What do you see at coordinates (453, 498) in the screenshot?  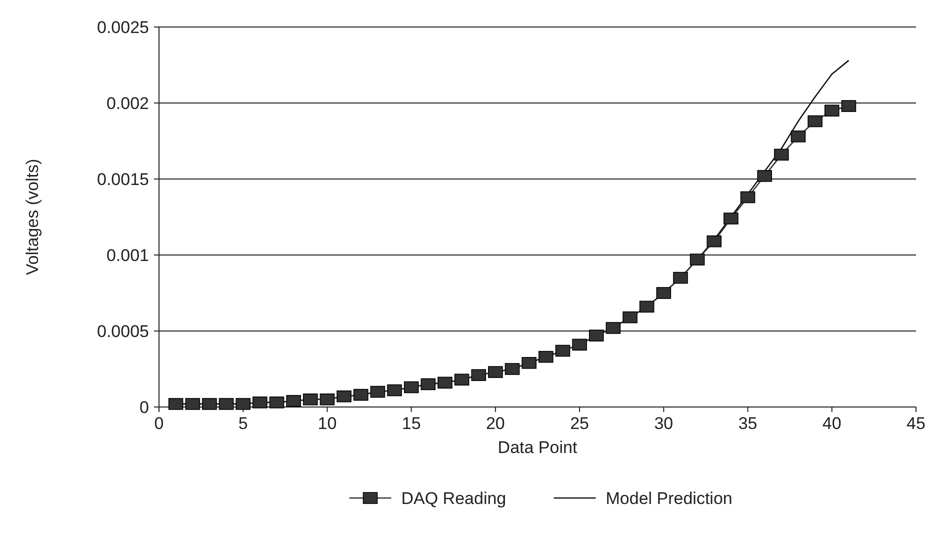 I see `legend-label: DAQ Reading` at bounding box center [453, 498].